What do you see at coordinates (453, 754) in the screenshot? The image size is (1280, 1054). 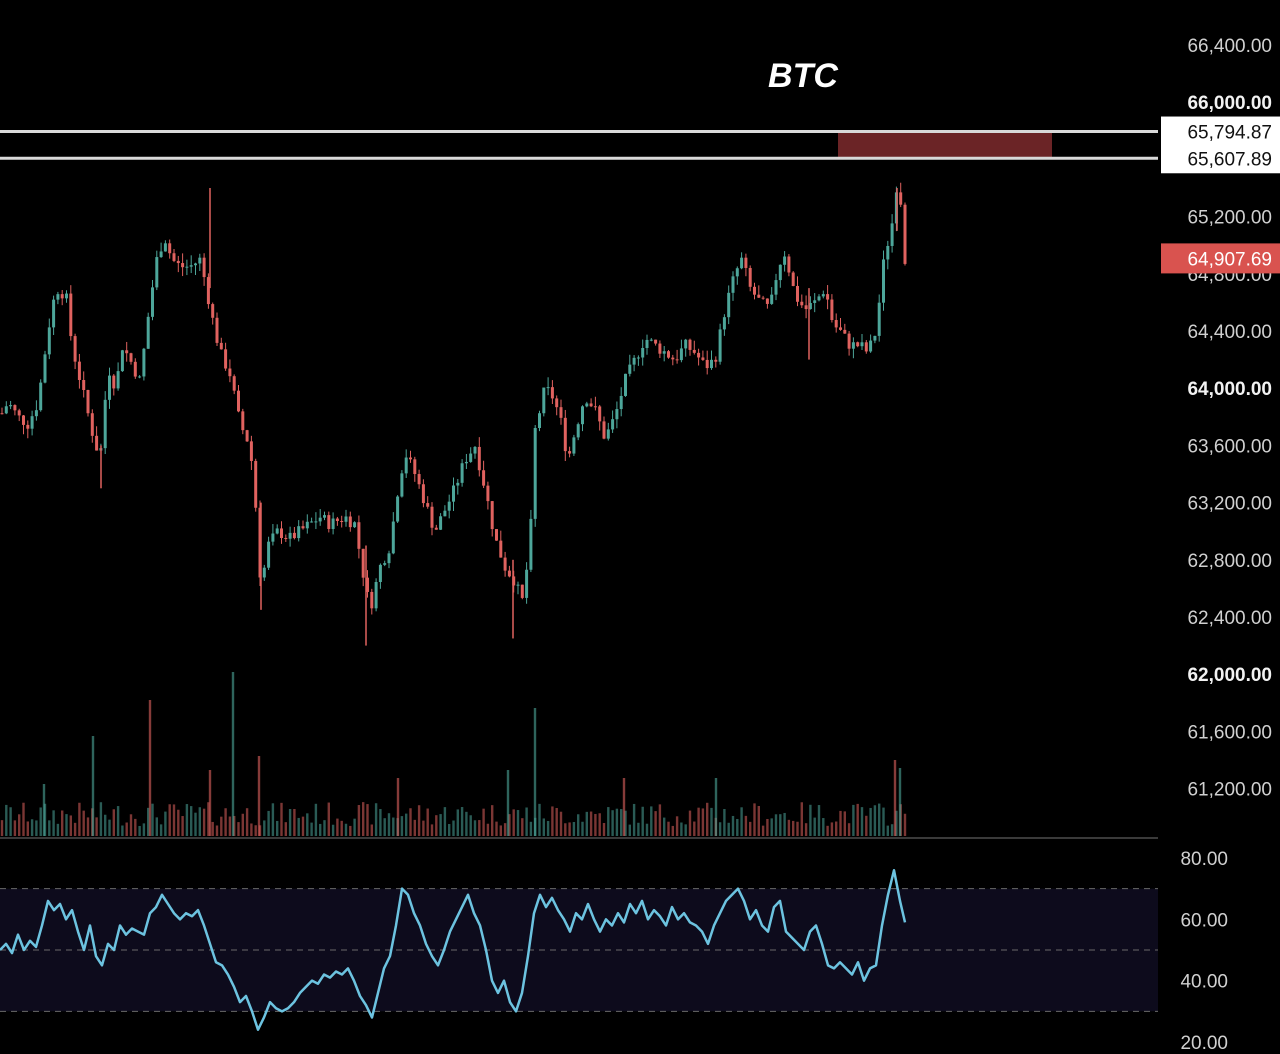 I see `volume-bars` at bounding box center [453, 754].